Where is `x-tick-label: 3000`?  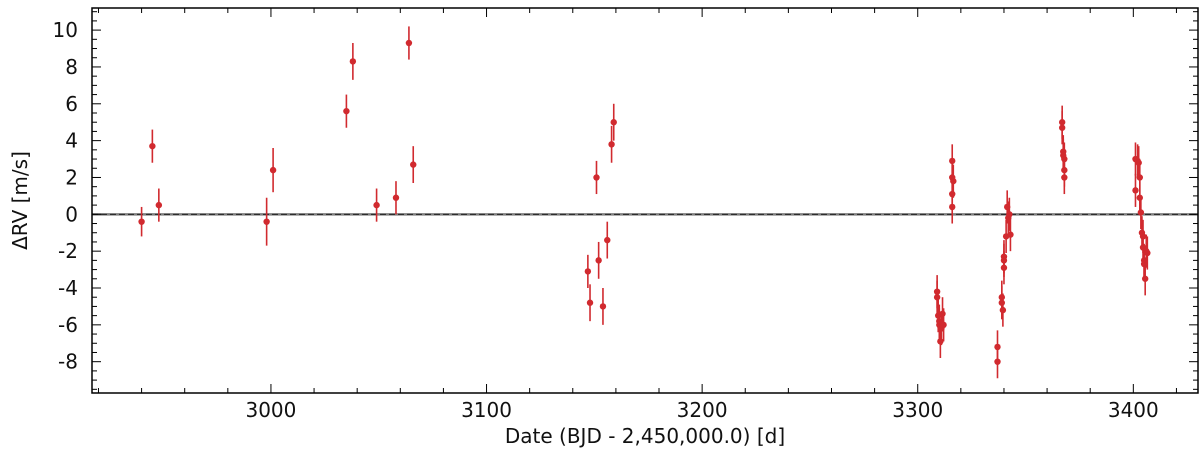
x-tick-label: 3000 is located at coordinates (270, 410).